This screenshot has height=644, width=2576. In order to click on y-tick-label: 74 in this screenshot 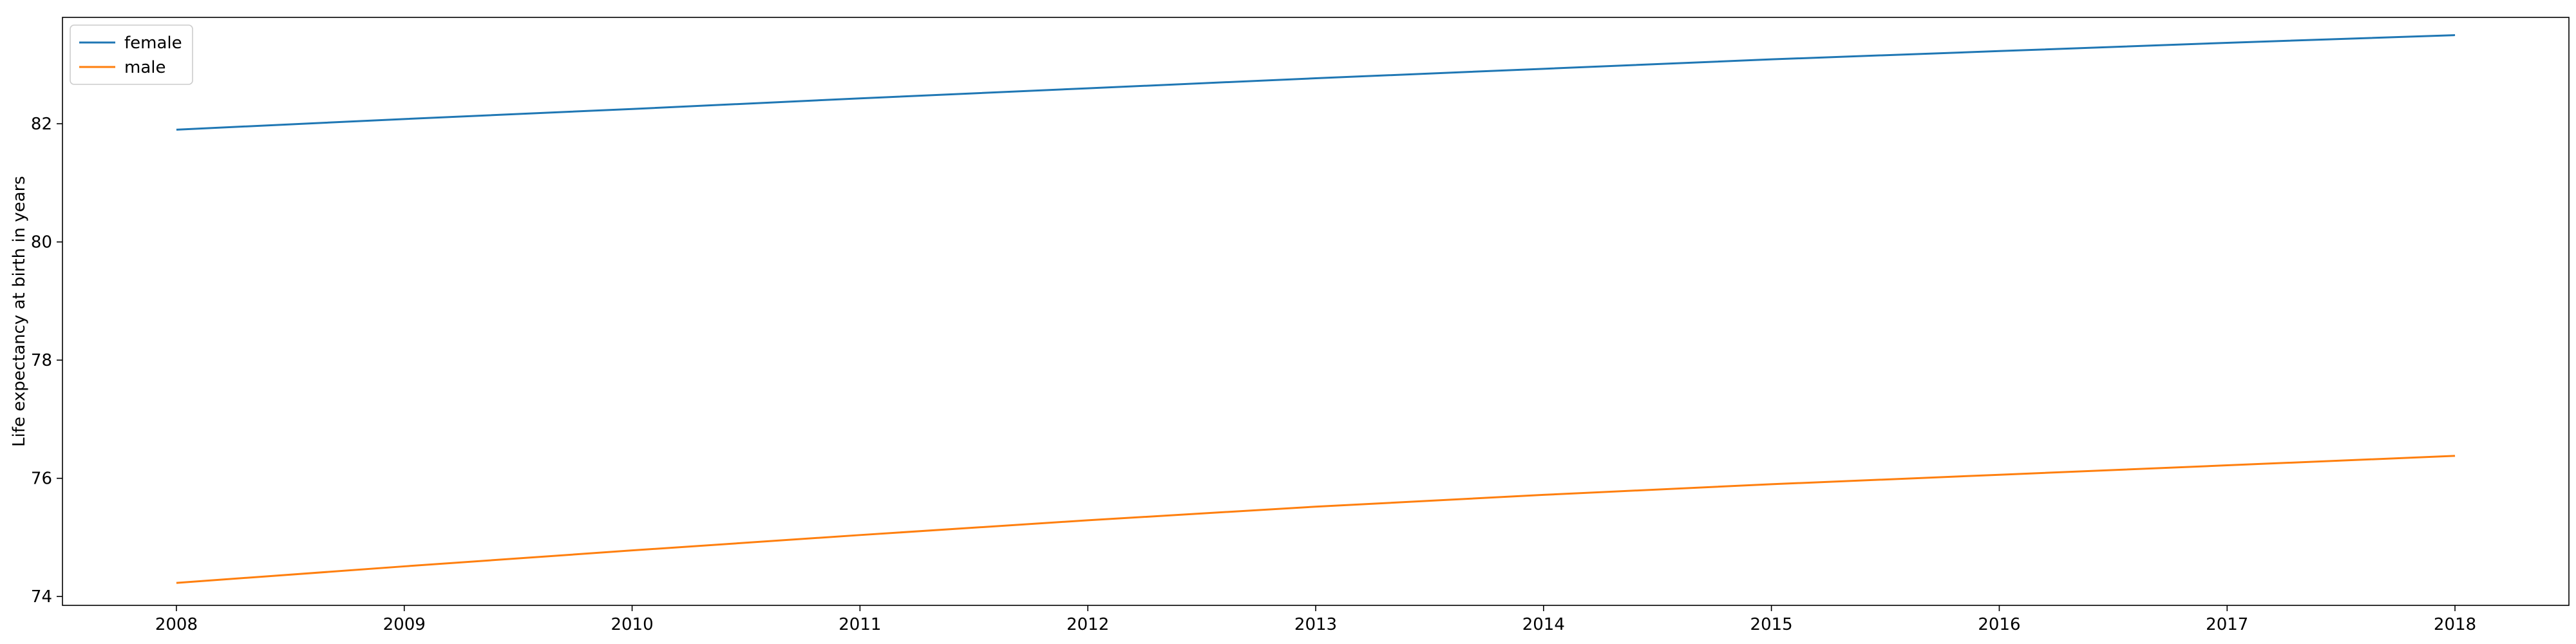, I will do `click(42, 597)`.